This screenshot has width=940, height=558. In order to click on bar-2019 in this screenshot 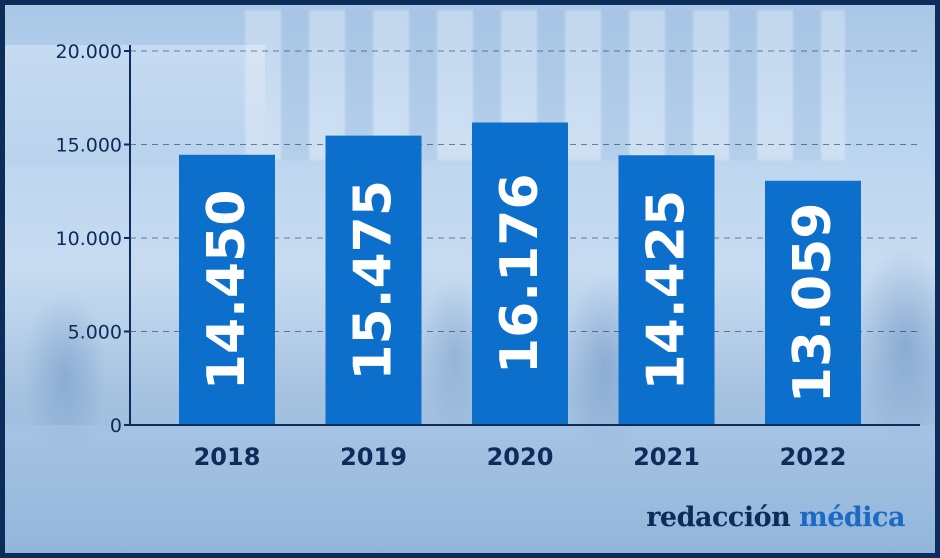, I will do `click(373, 280)`.